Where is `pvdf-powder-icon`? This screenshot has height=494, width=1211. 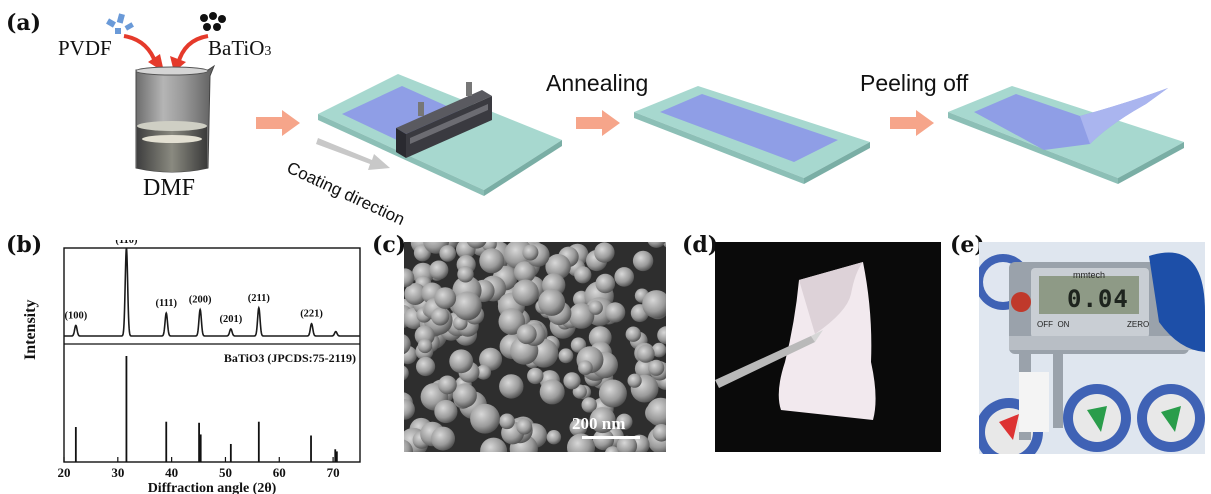 pvdf-powder-icon is located at coordinates (120, 23).